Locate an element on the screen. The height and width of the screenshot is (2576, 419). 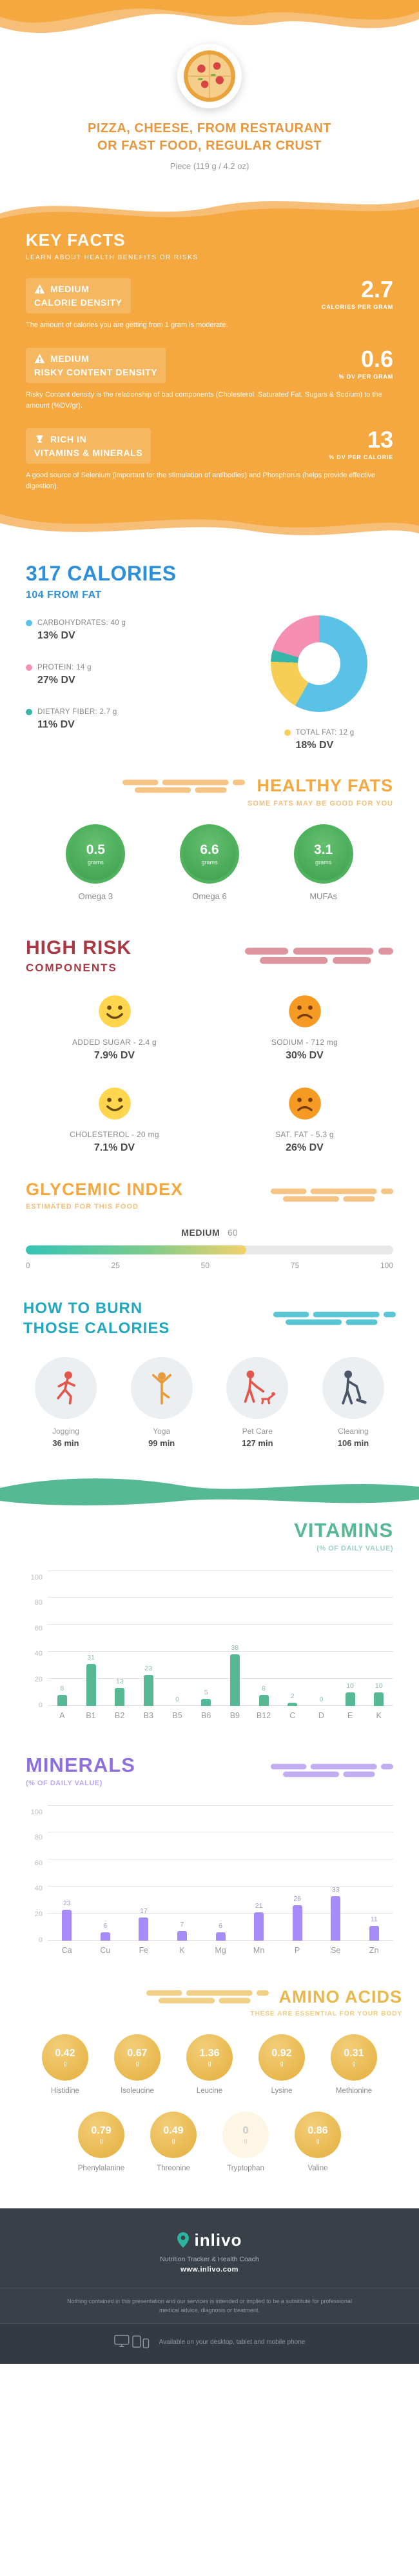
fat-label: TOTAL FAT: 12 g is located at coordinates (325, 733).